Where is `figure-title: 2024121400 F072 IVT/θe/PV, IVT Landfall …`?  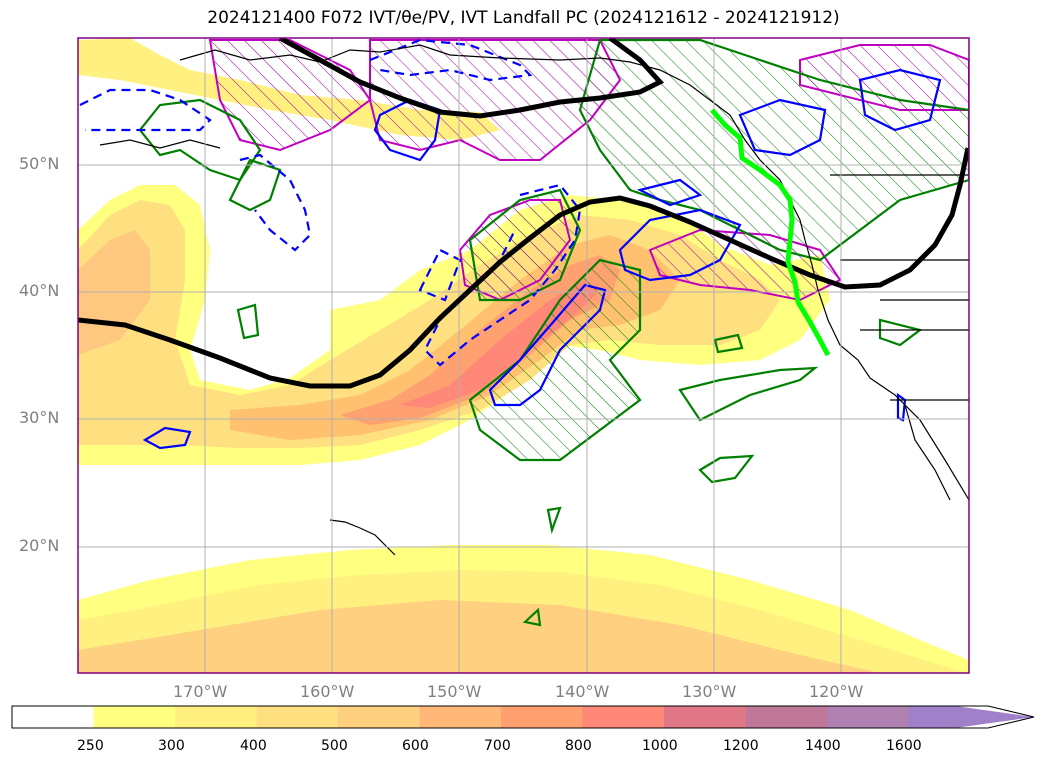 figure-title: 2024121400 F072 IVT/θe/PV, IVT Landfall … is located at coordinates (523, 18).